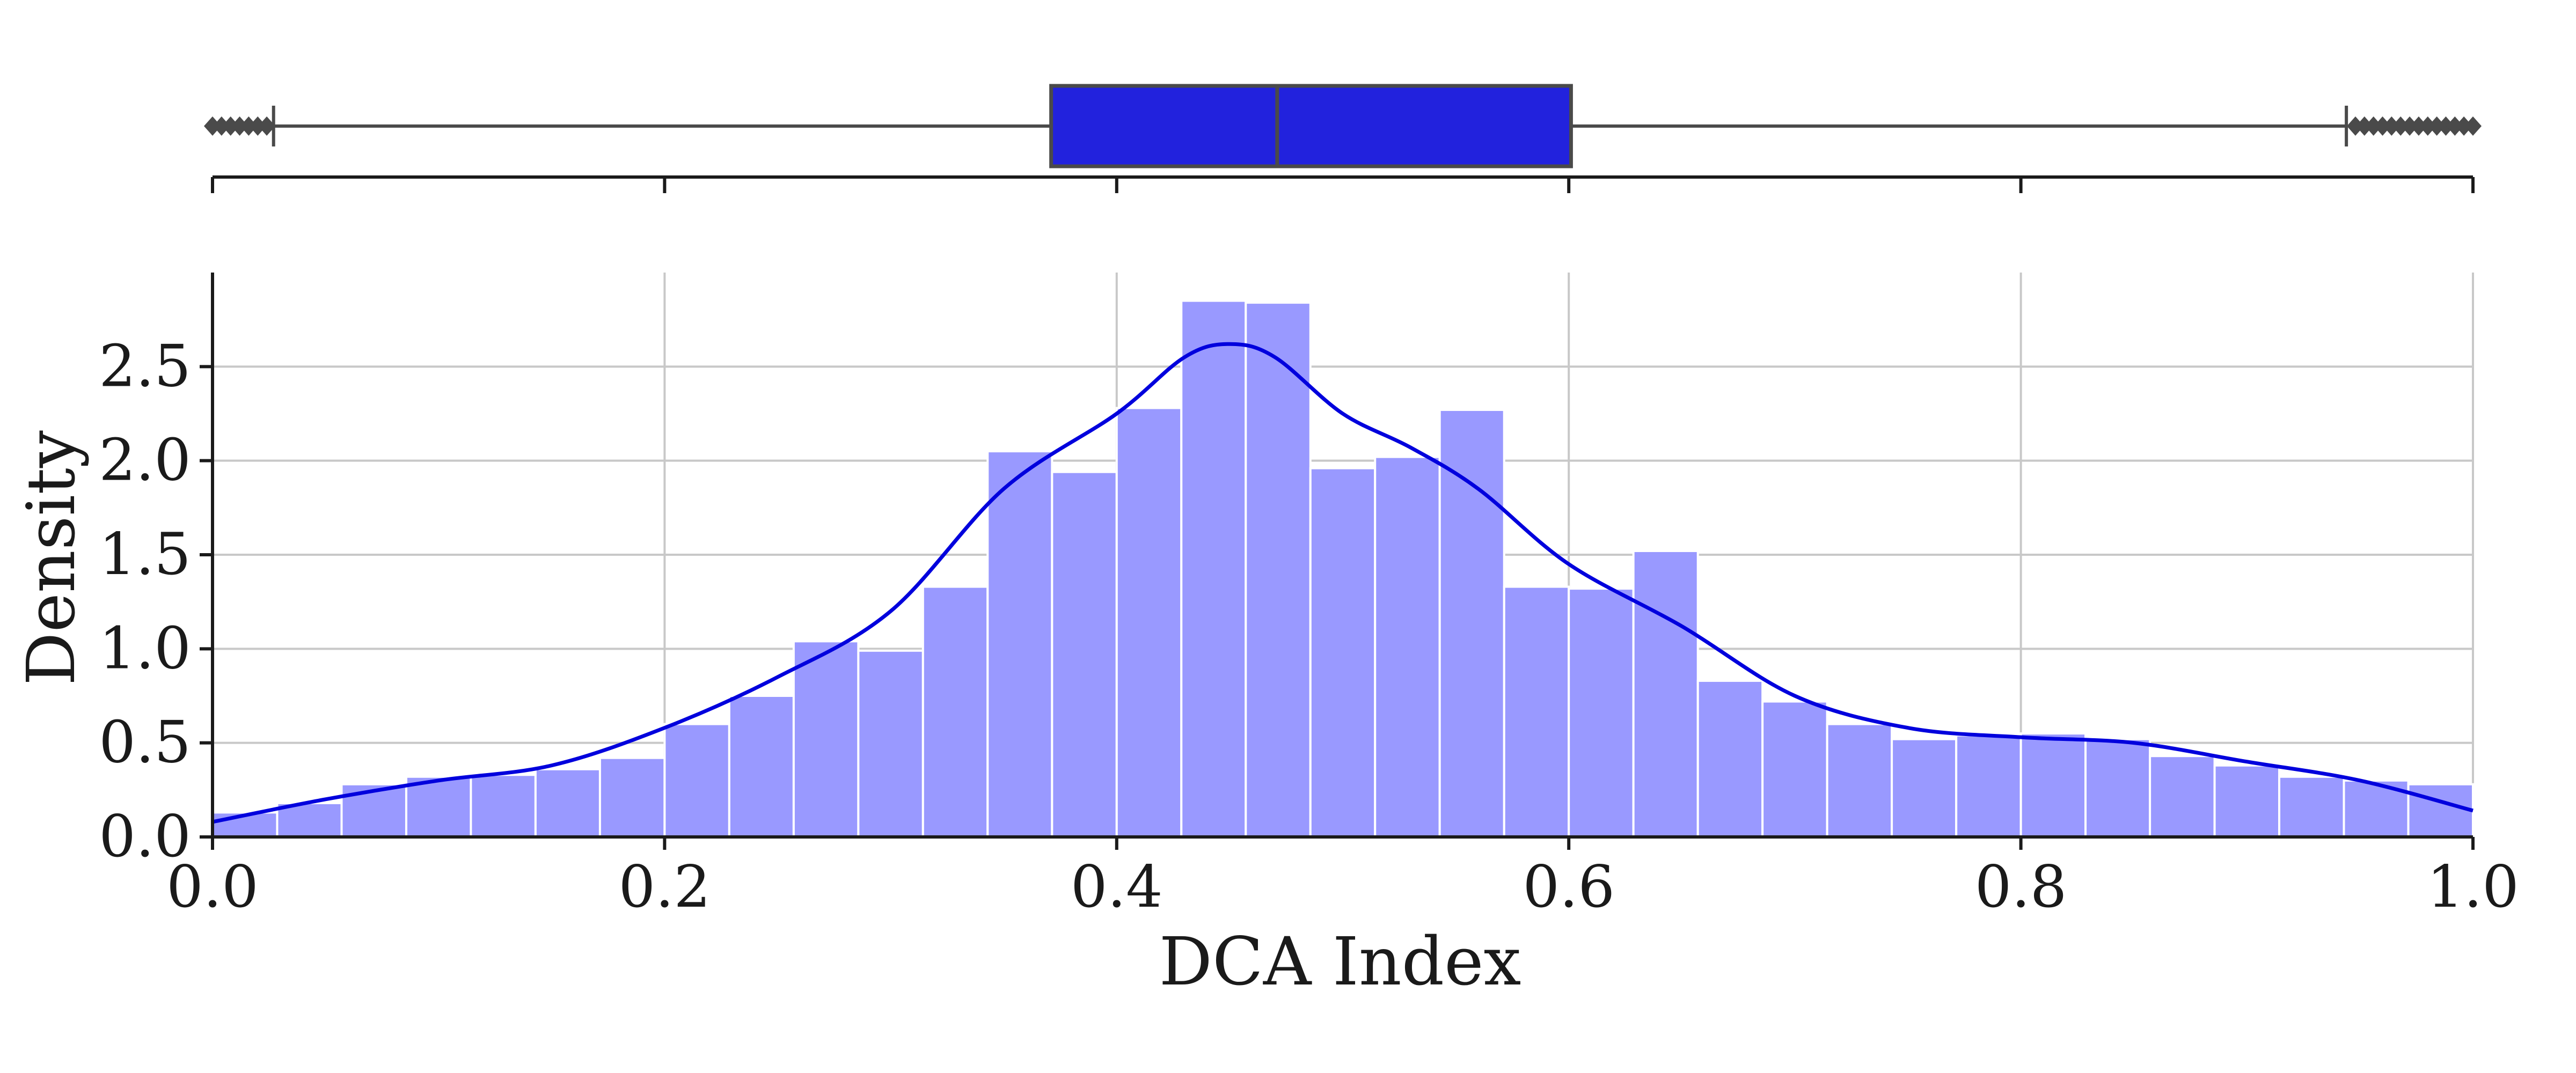 This screenshot has height=1073, width=2576. What do you see at coordinates (51, 558) in the screenshot?
I see `y-axis-title: Density` at bounding box center [51, 558].